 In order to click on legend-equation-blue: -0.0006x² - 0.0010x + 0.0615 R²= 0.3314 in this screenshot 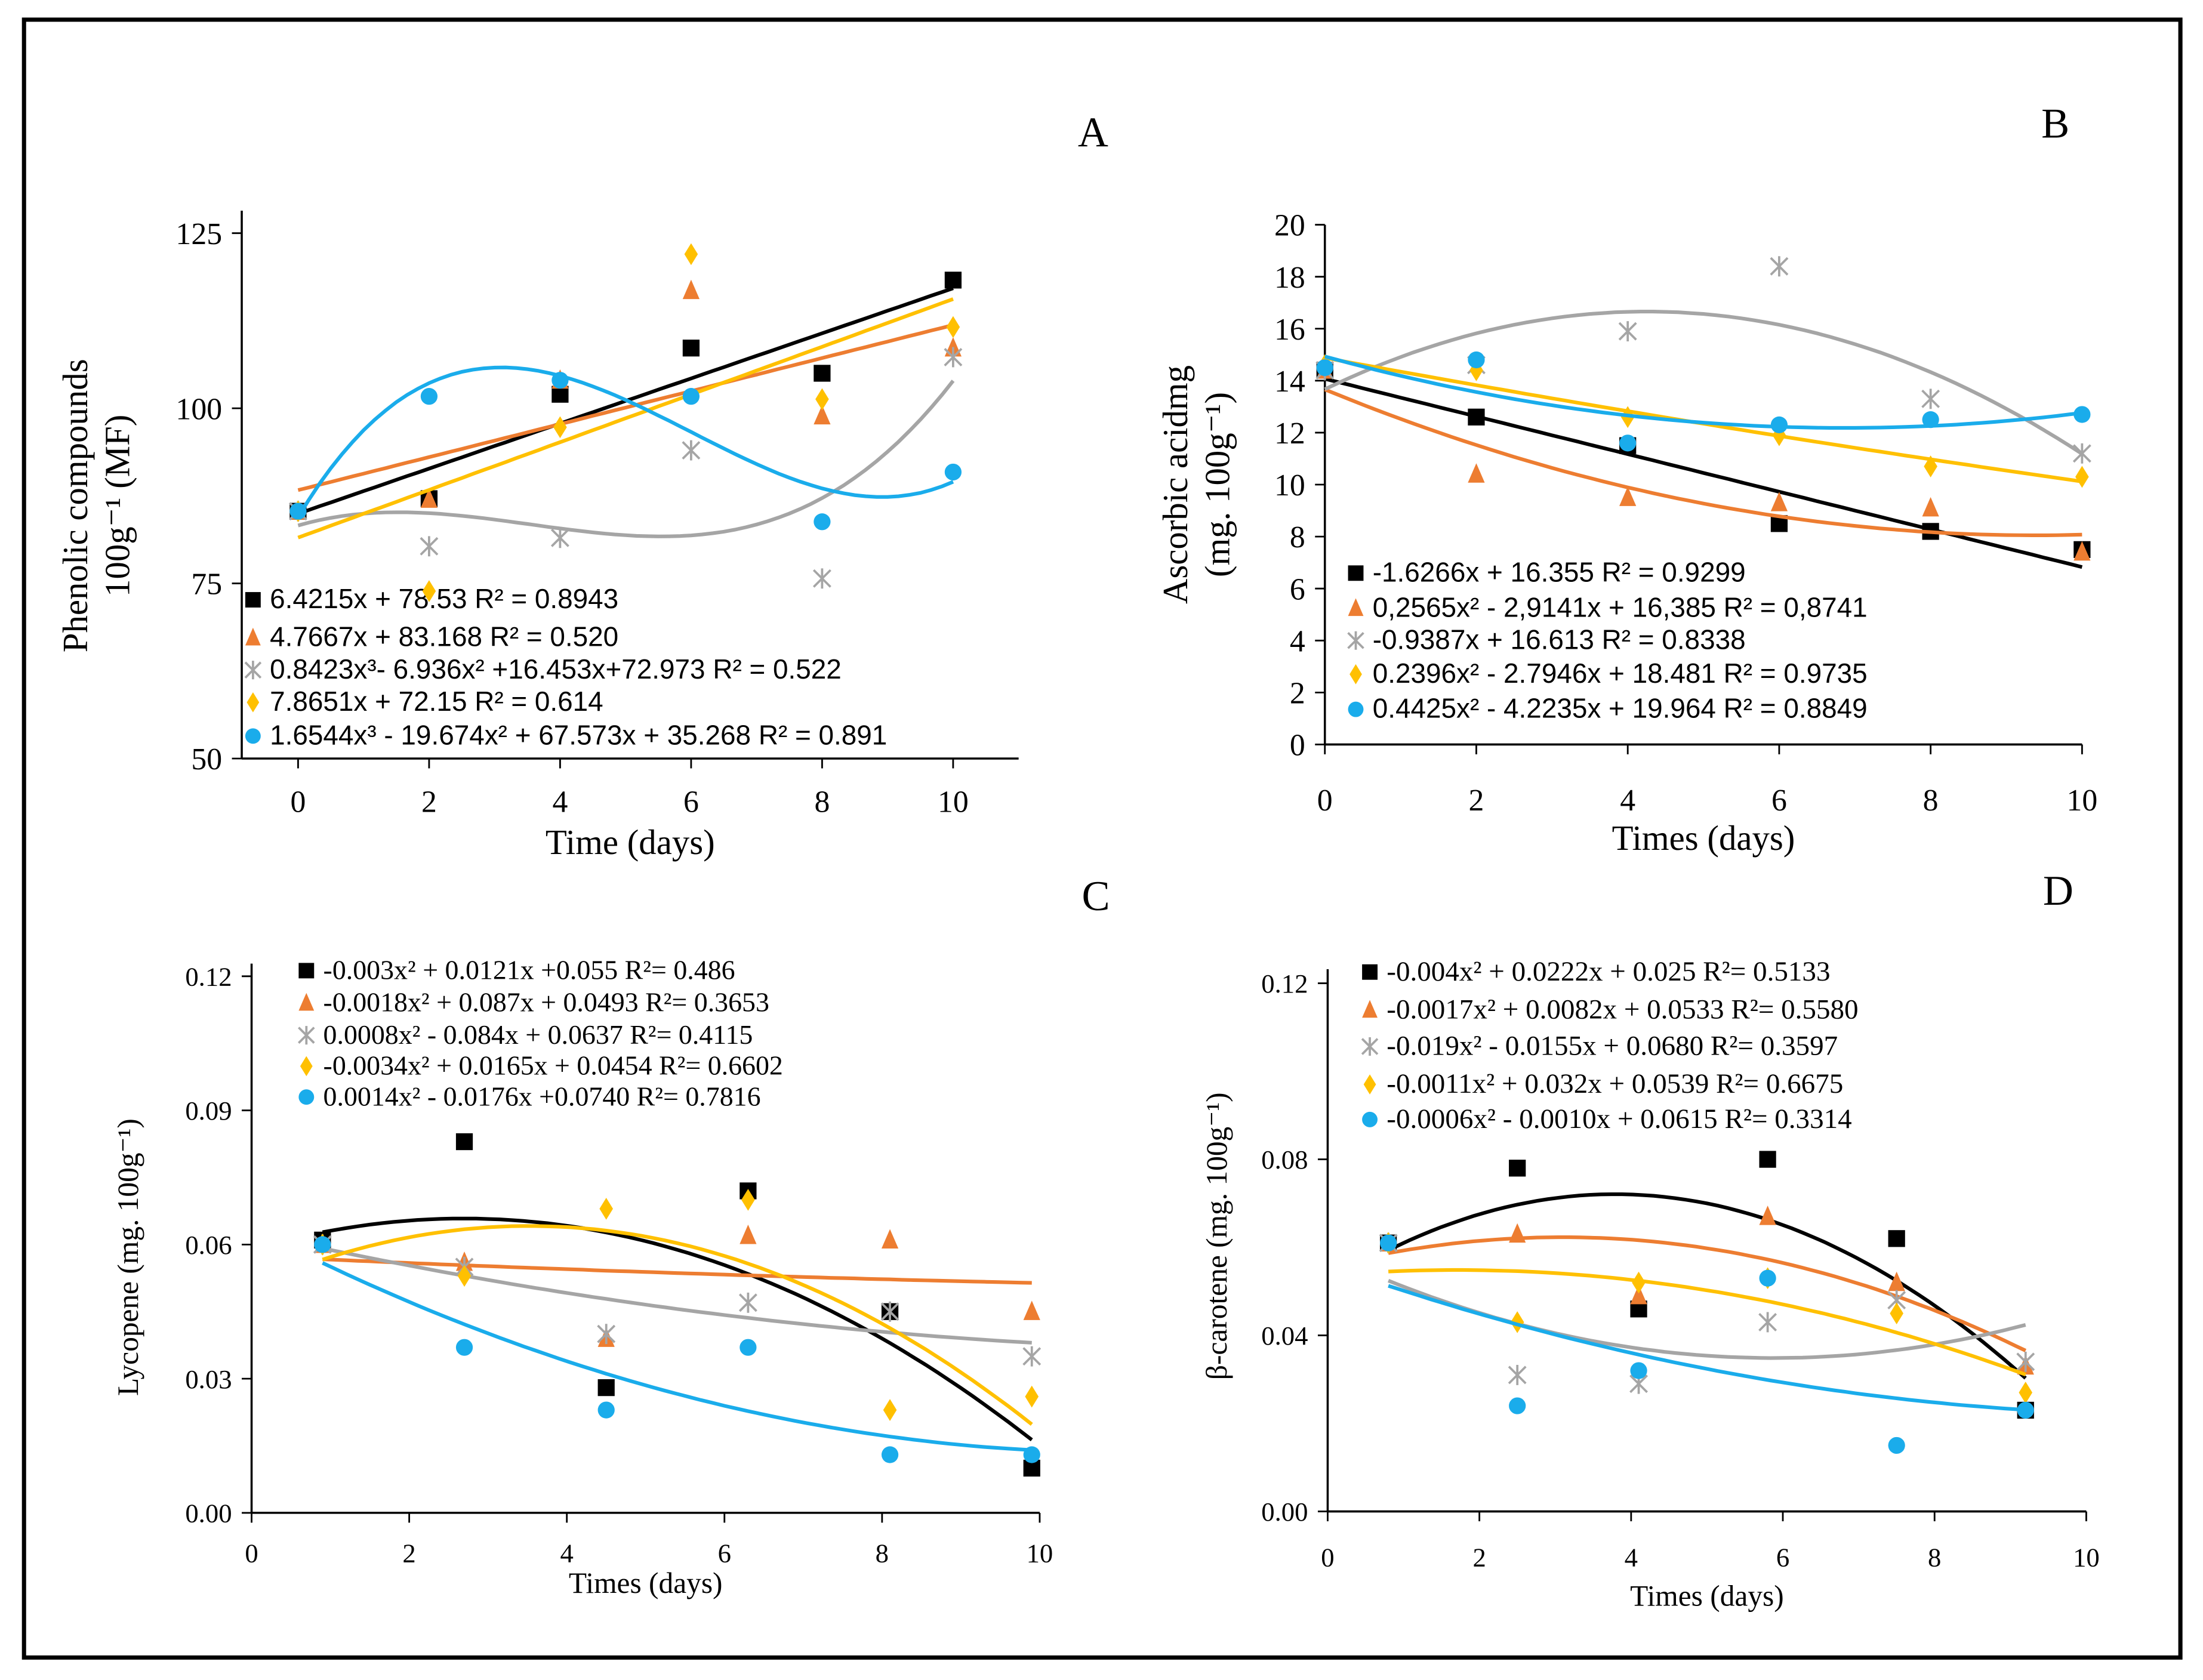, I will do `click(1618, 1119)`.